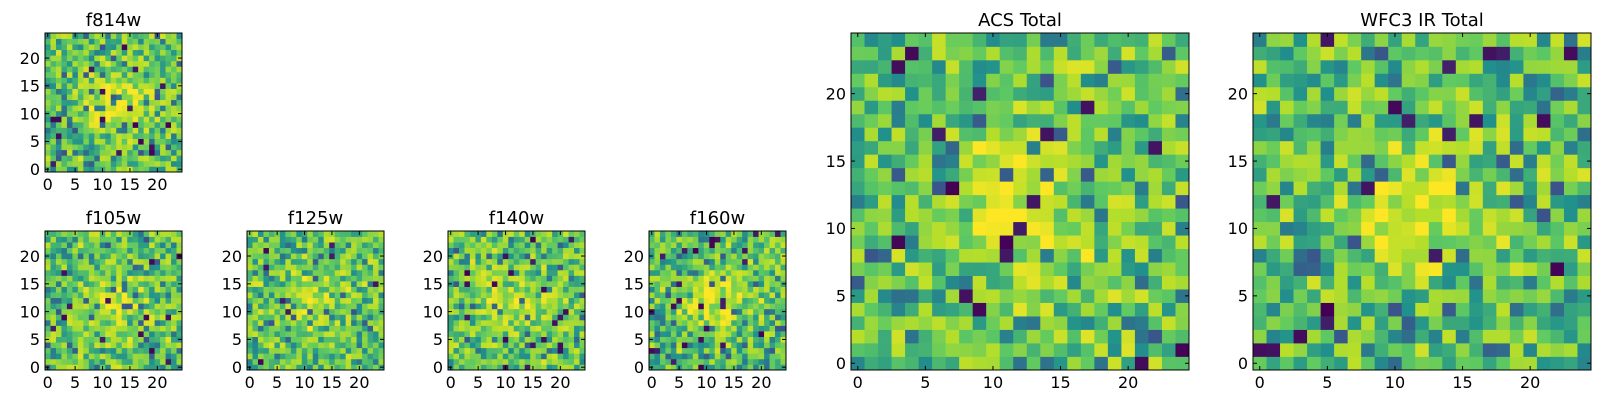 The image size is (1600, 400). What do you see at coordinates (639, 339) in the screenshot?
I see `y-tick-label: 5` at bounding box center [639, 339].